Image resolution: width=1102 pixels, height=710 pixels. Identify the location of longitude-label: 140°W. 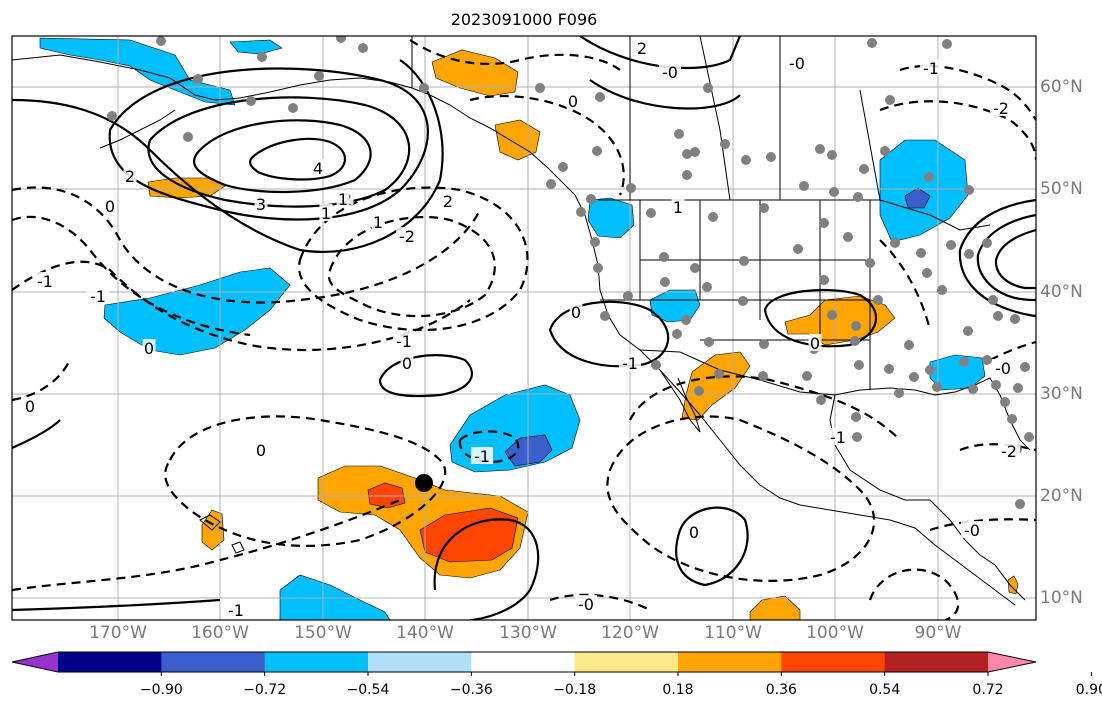
(425, 633).